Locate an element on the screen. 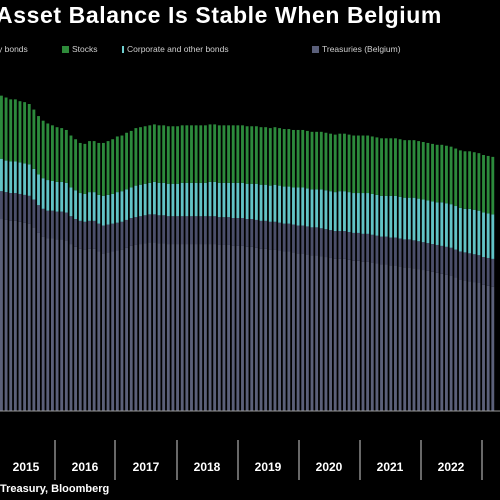 The height and width of the screenshot is (500, 500). x-tick-label-2020: 2020 is located at coordinates (329, 467).